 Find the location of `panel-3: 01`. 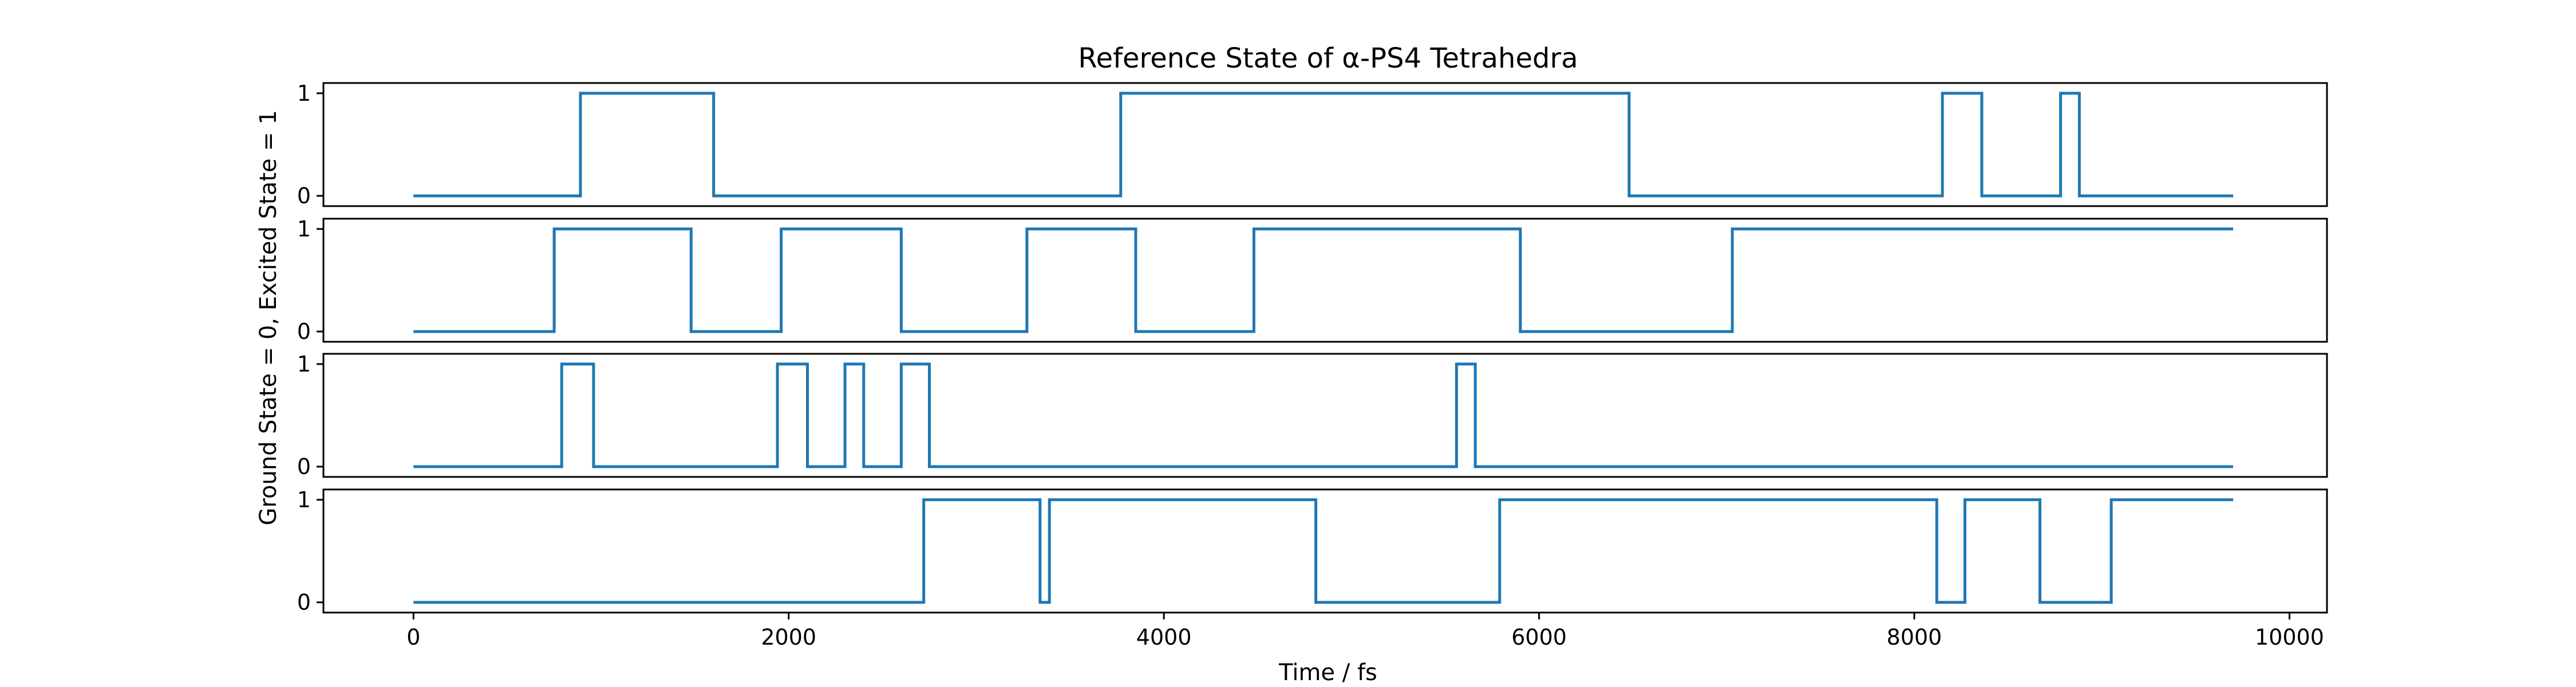

panel-3: 01 is located at coordinates (1312, 416).